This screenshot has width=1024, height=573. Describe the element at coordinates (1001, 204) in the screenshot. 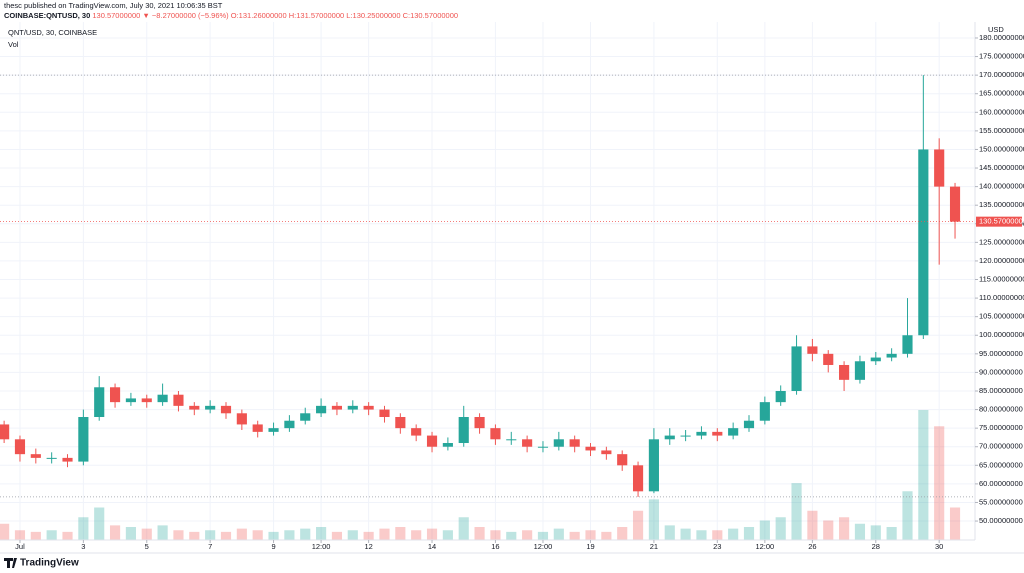

I see `y-tick-label: 135.00000000` at that location.